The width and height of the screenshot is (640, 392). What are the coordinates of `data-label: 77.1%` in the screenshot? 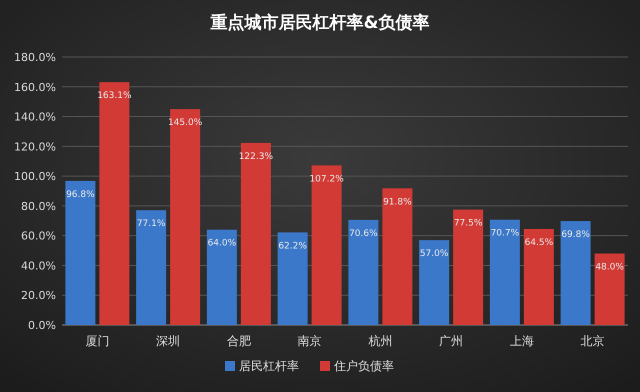 It's located at (151, 224).